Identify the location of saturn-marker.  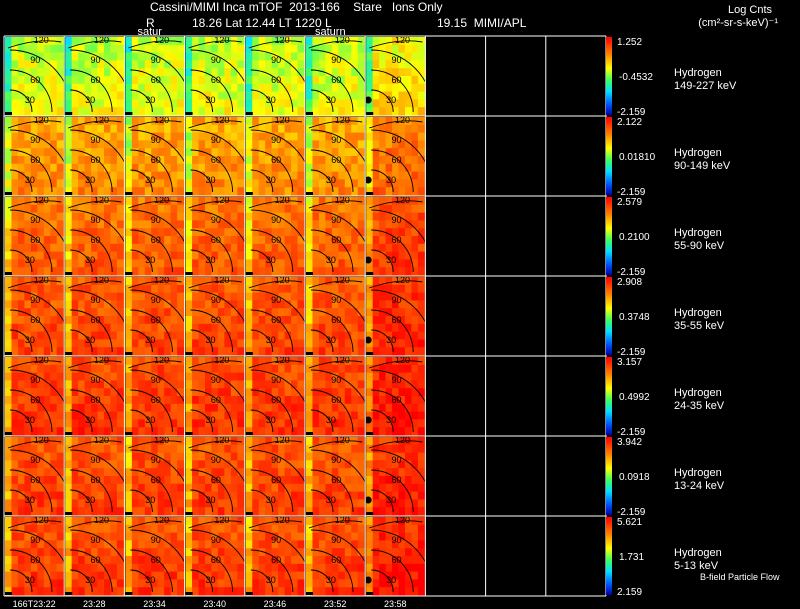
(368, 580).